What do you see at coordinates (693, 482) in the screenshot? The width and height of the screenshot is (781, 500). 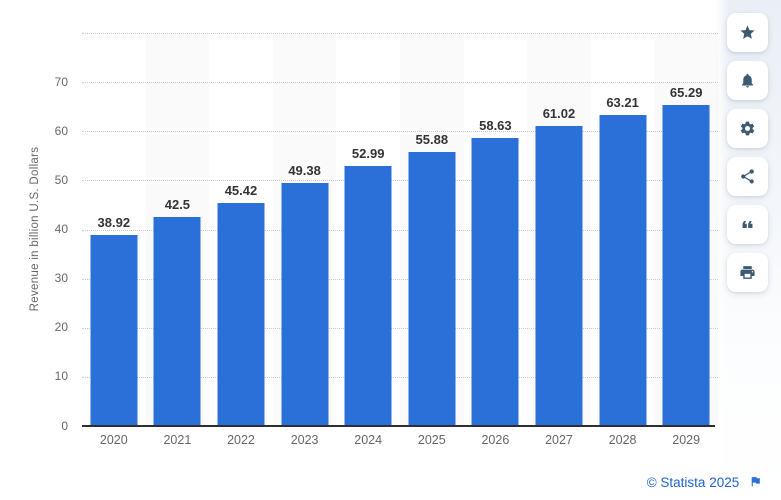 I see `statista-credit-label: © Statista 2025` at bounding box center [693, 482].